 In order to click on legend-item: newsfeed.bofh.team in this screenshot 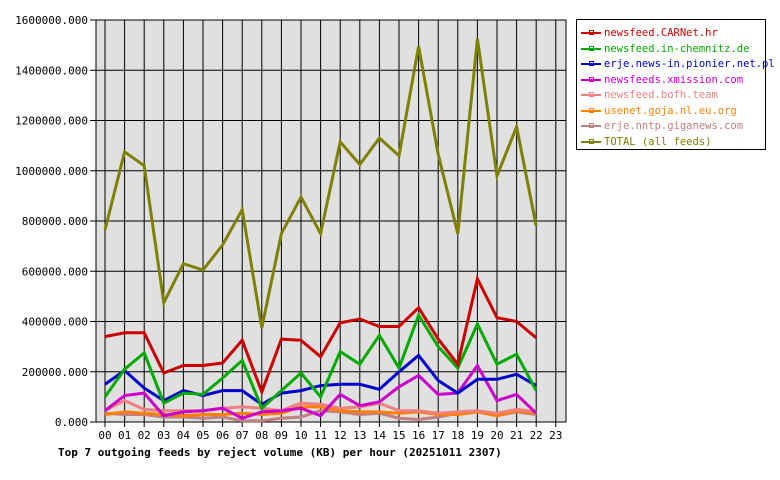, I will do `click(649, 95)`.